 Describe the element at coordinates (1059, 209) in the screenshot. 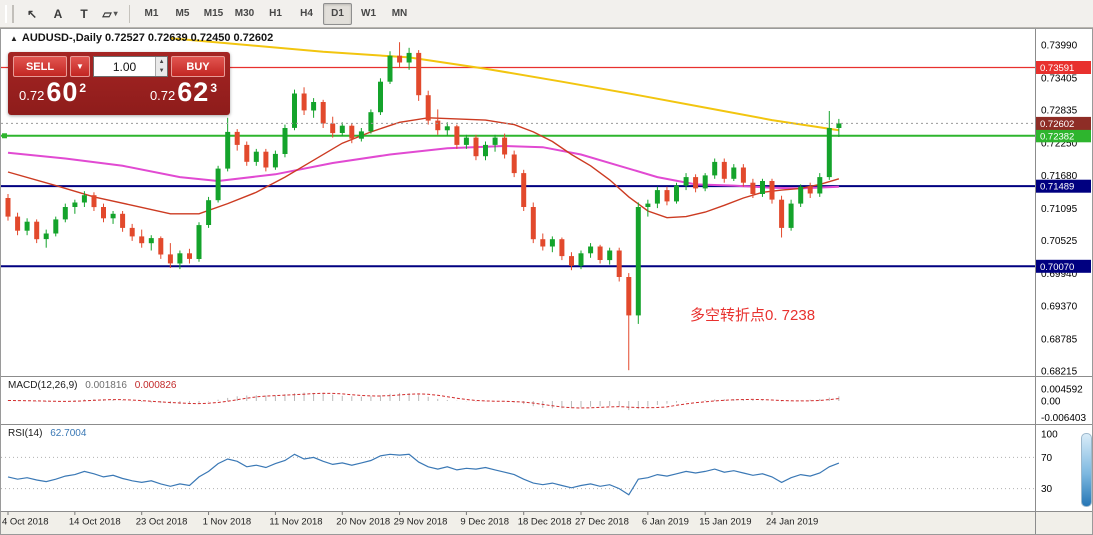

I see `svg-text: 0.71095` at that location.